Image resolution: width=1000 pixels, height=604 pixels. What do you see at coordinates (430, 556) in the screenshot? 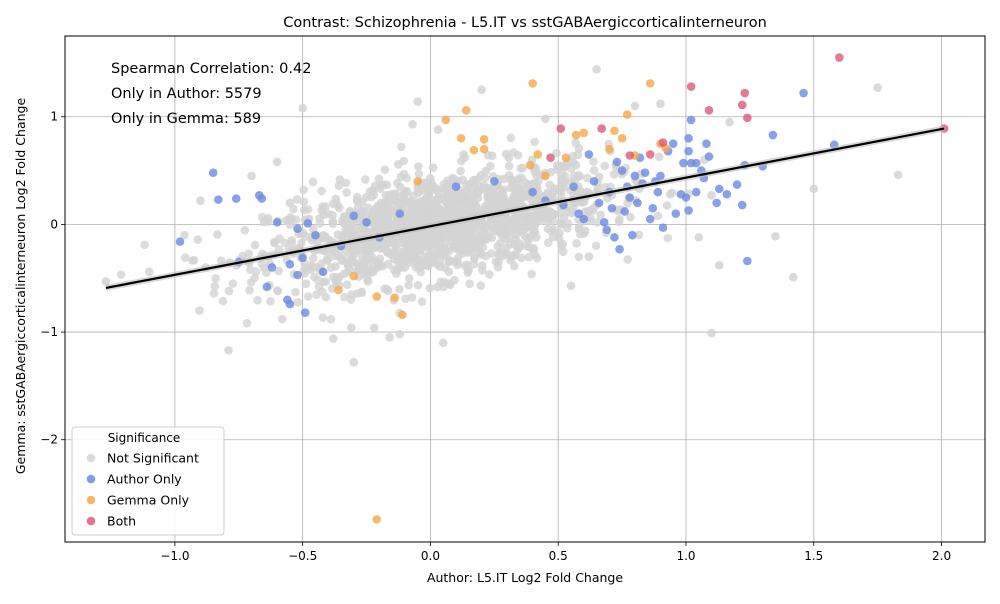
I see `x-tick-label: 0.0` at bounding box center [430, 556].